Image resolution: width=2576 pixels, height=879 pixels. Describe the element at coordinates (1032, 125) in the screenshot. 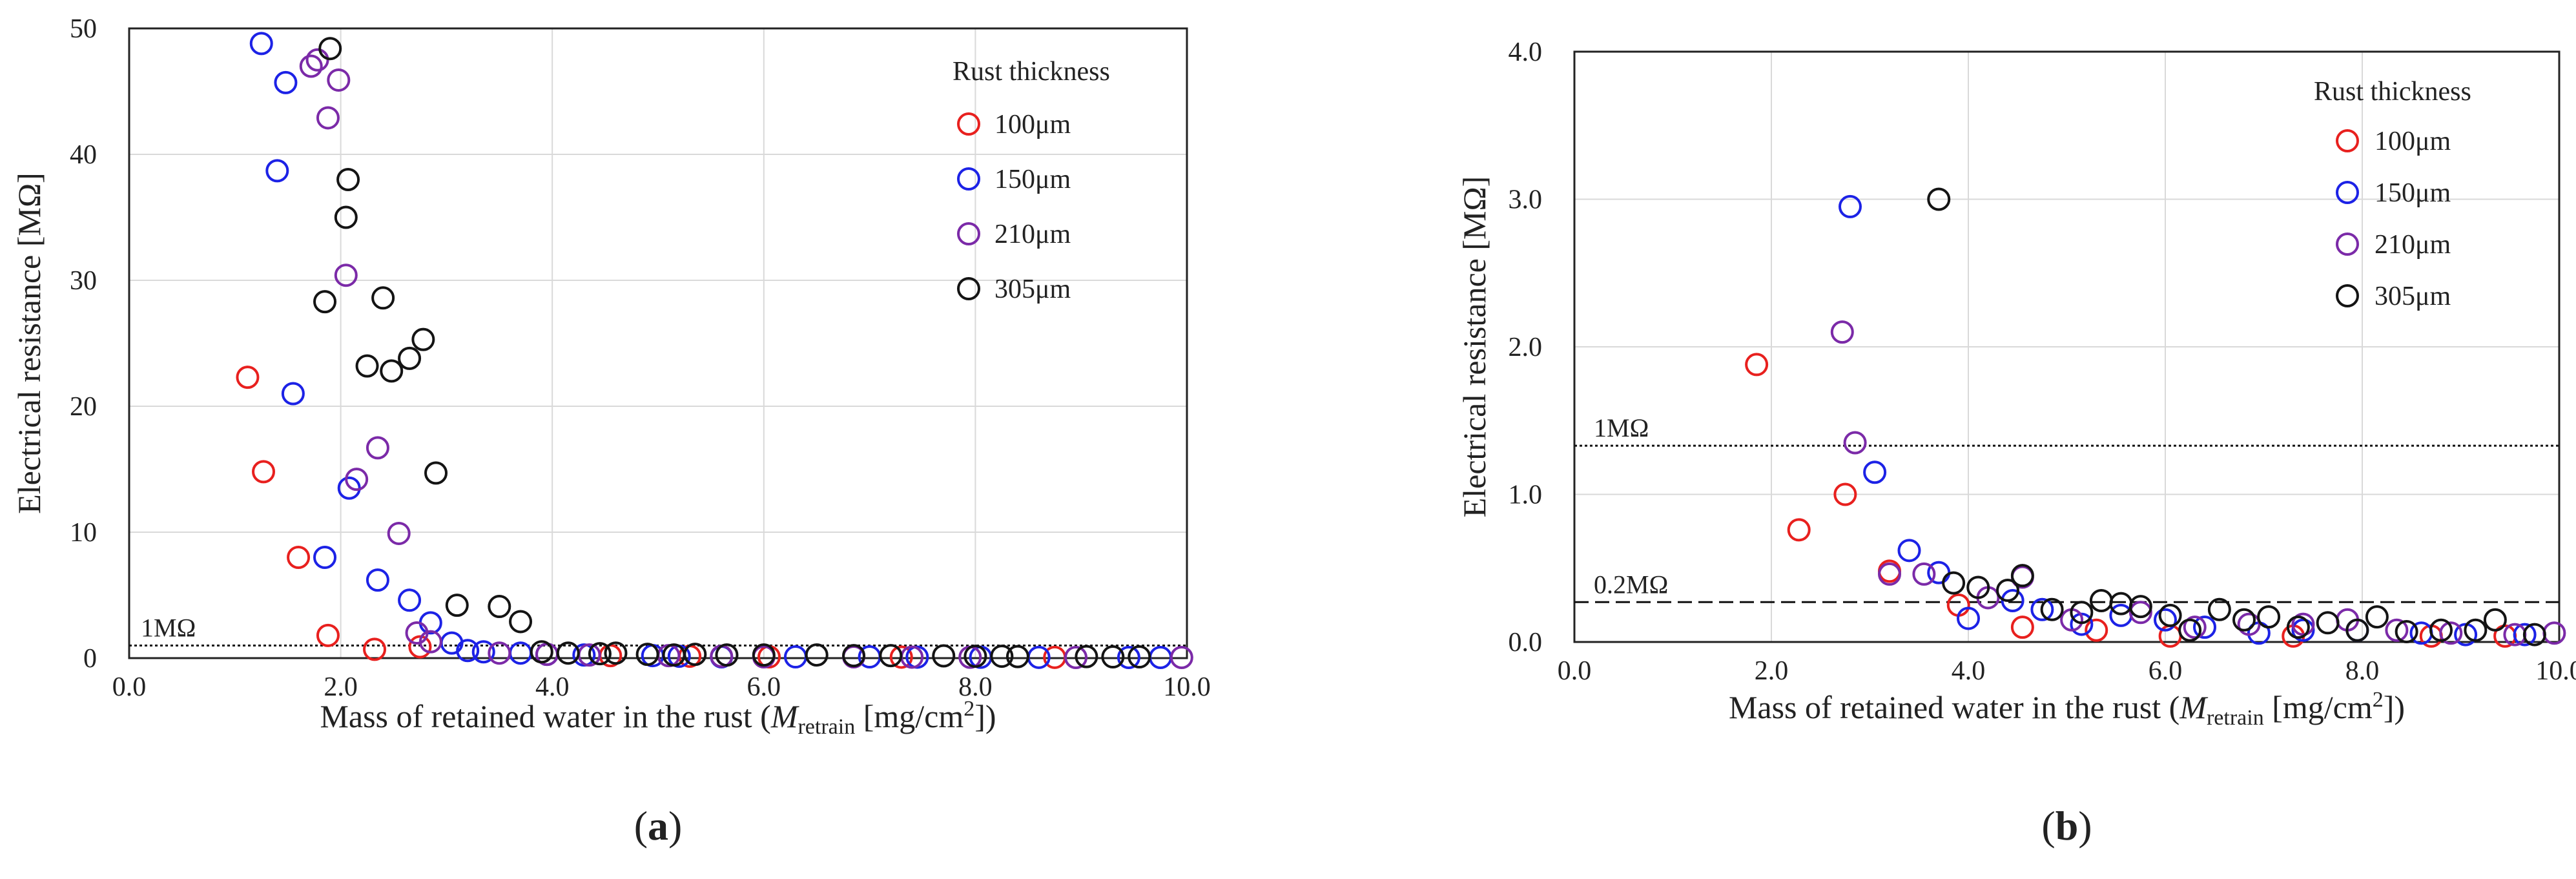

I see `legend-label: 100μm` at that location.